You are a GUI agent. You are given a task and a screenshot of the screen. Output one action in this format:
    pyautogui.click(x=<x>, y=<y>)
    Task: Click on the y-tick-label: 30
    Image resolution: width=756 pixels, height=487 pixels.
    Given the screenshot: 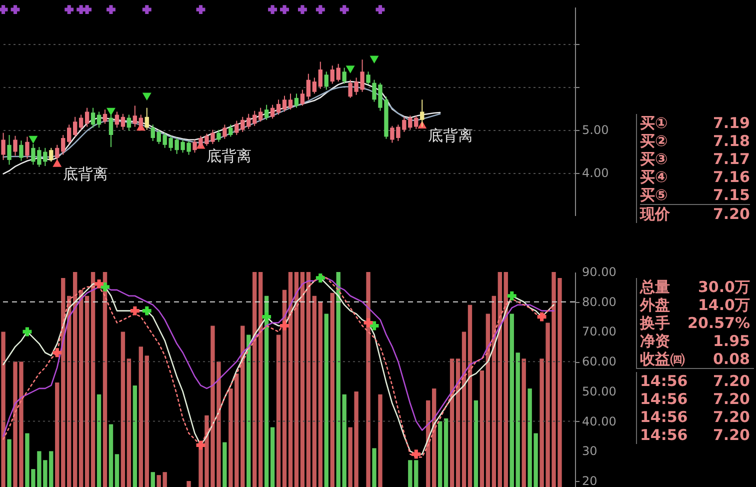 What is the action you would take?
    pyautogui.click(x=590, y=451)
    